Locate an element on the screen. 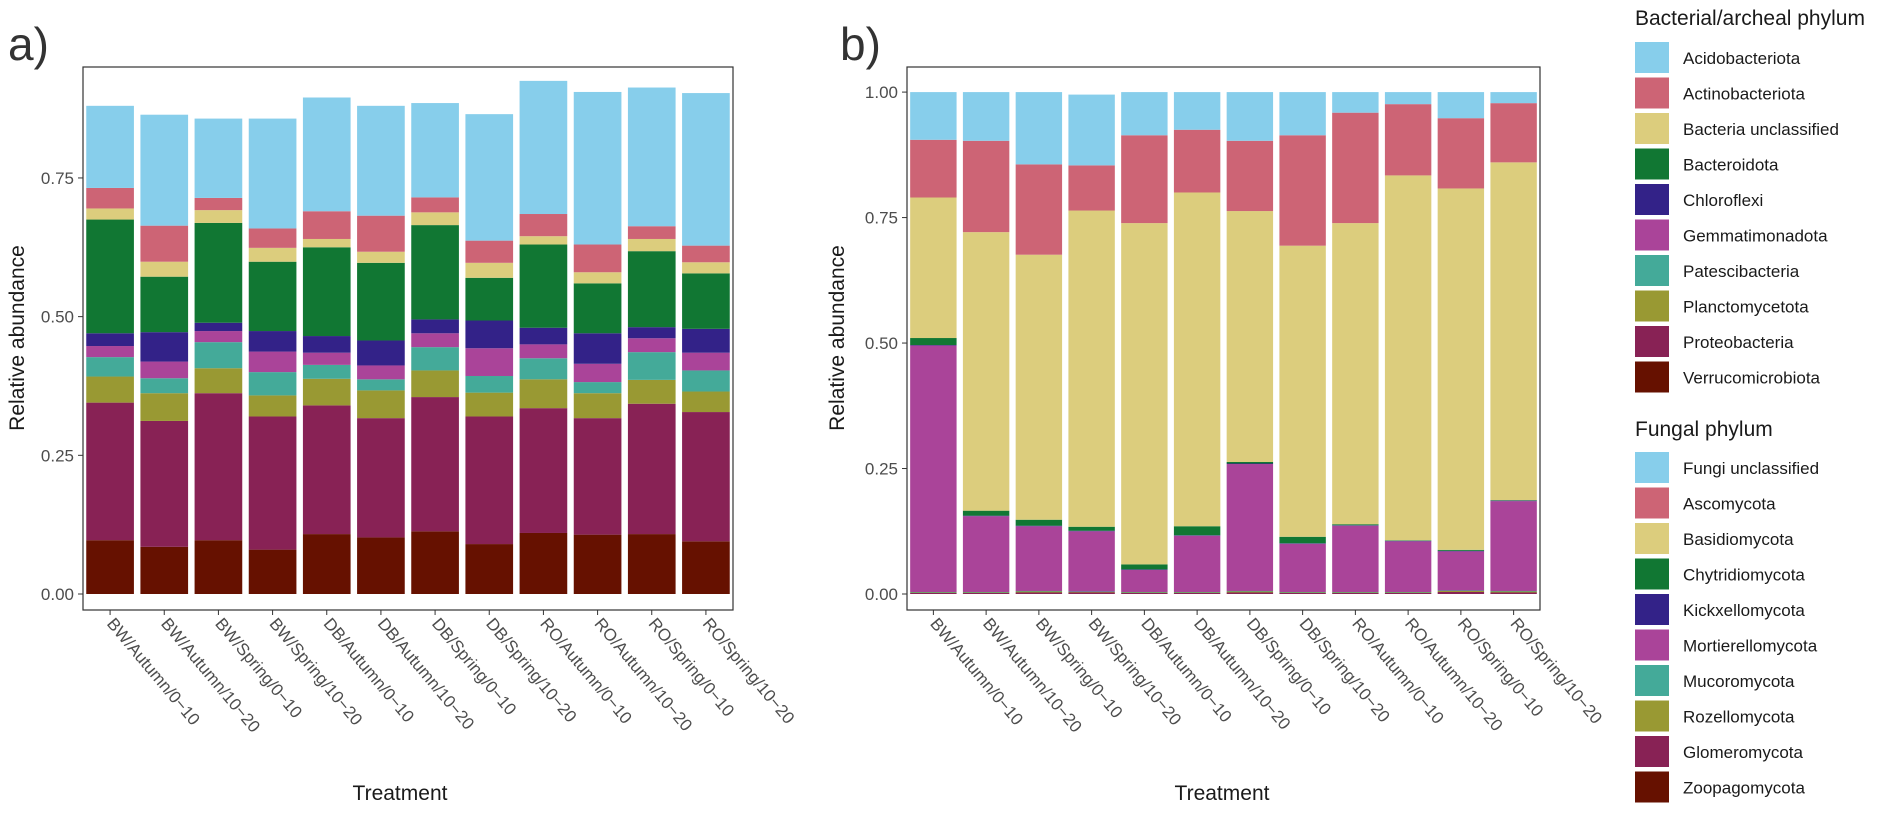  legend-1-swatch-kickxellomycota is located at coordinates (1652, 609).